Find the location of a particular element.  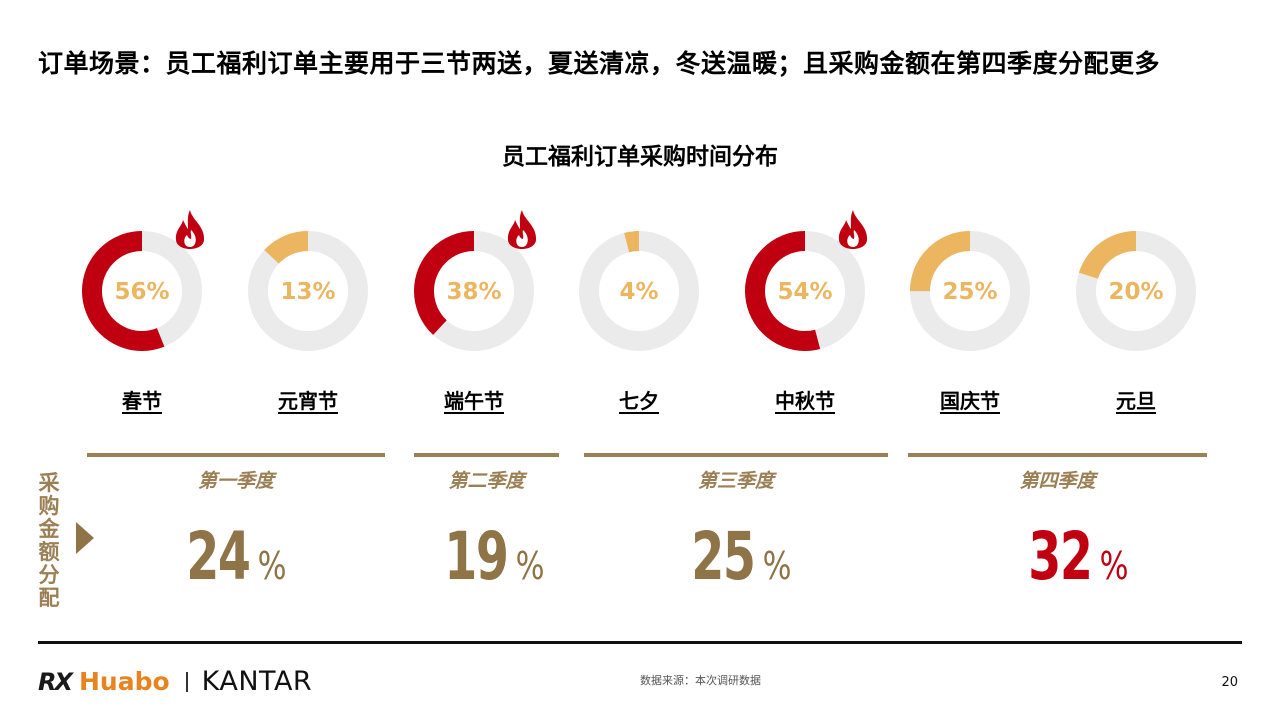

side-label-purchase-allocation: 采购金额分配 is located at coordinates (49, 540).